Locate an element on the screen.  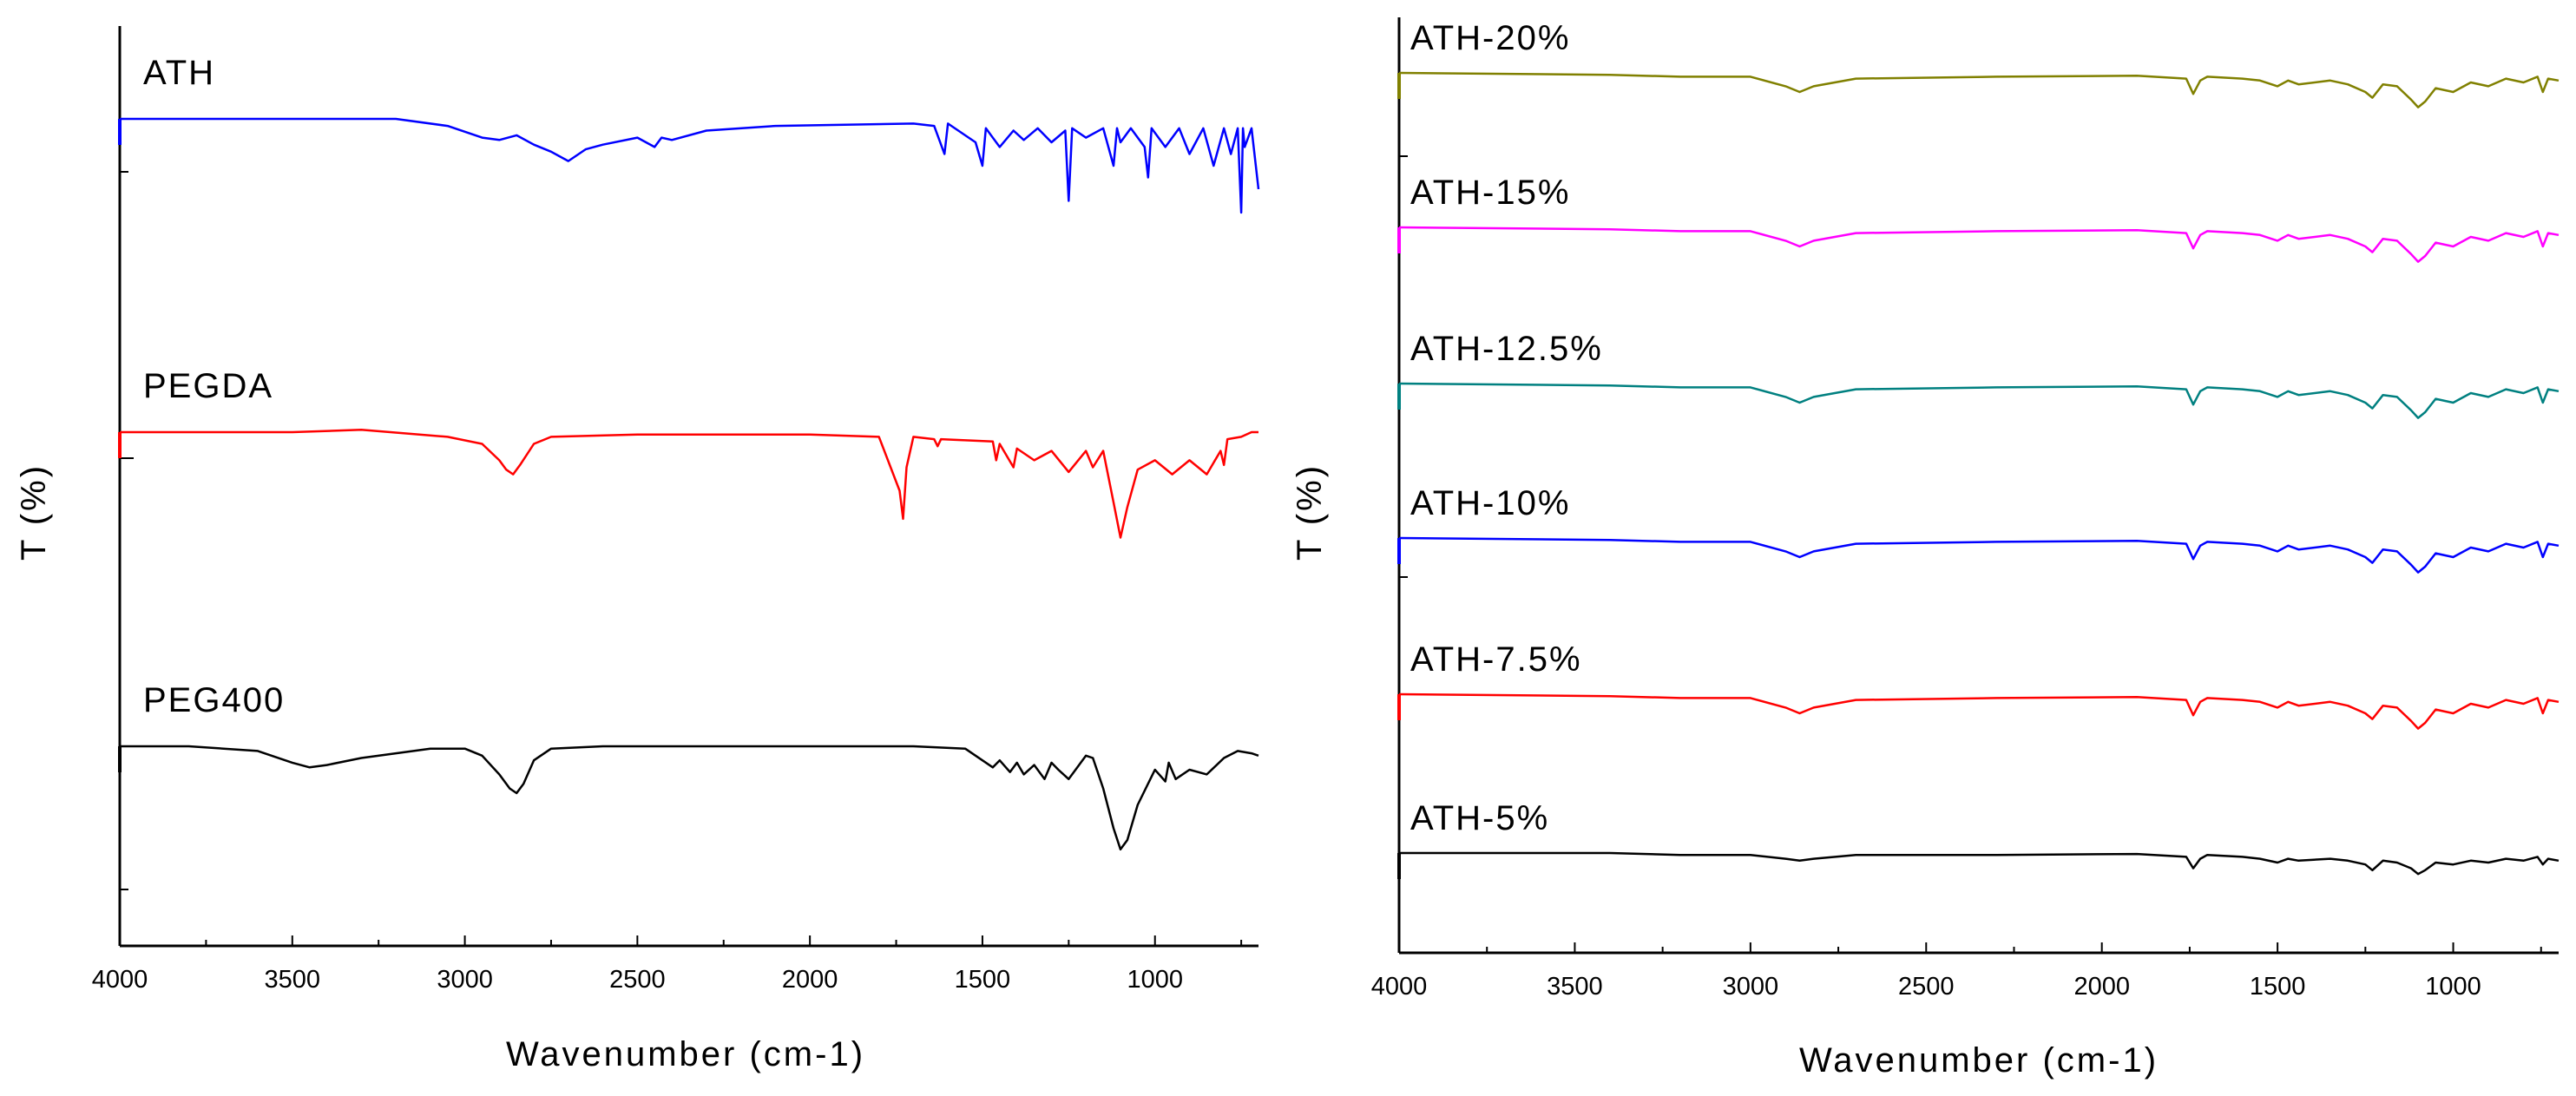
series-label: ATH-20% is located at coordinates (1490, 38).